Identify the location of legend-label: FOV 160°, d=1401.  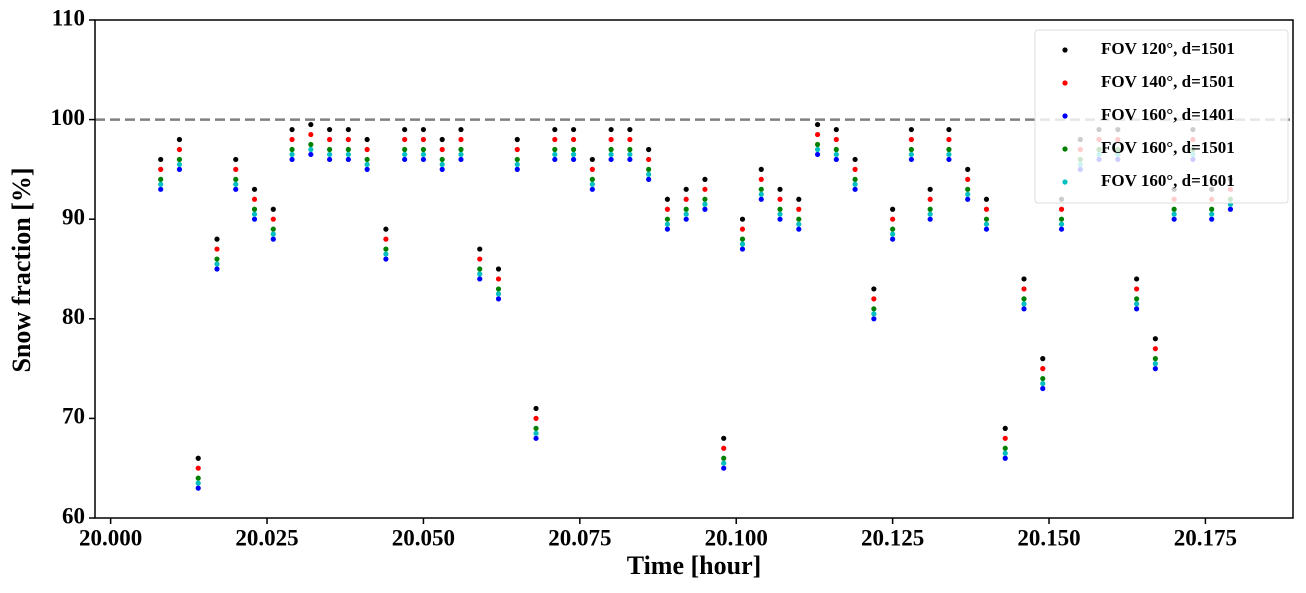
(1168, 114).